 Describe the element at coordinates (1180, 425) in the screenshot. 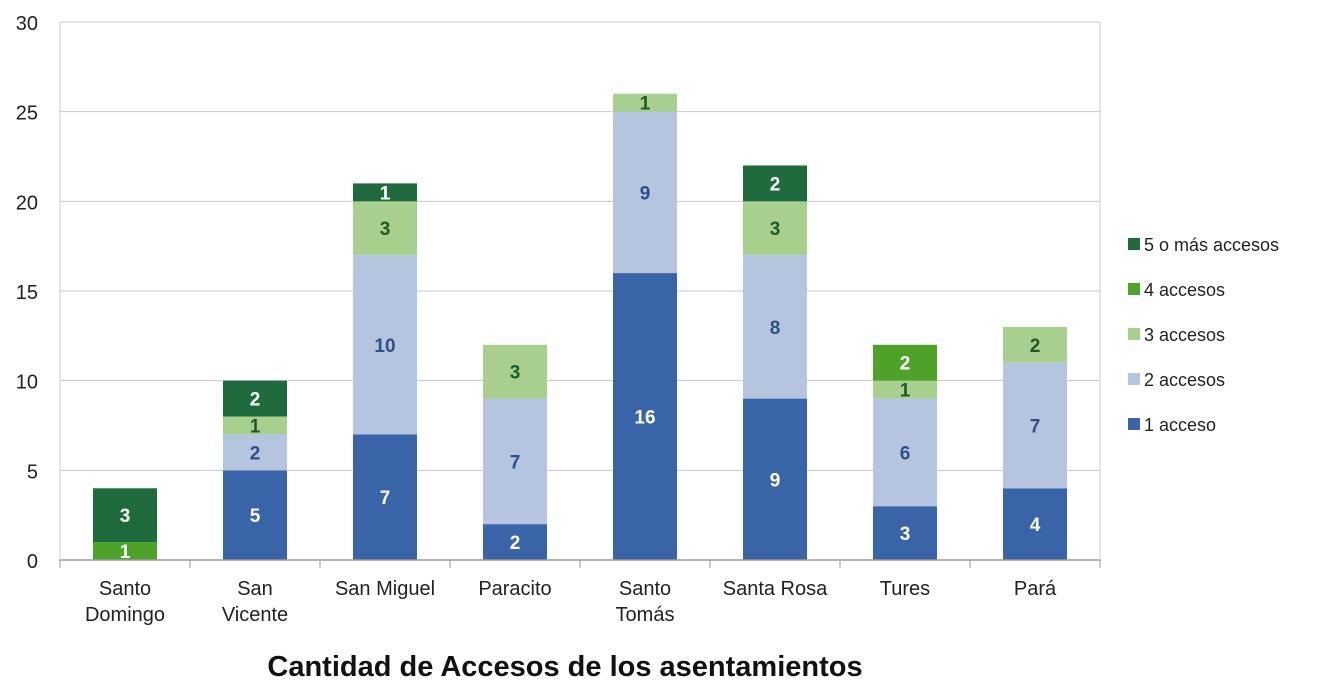

I see `legend-label: 1 acceso` at that location.